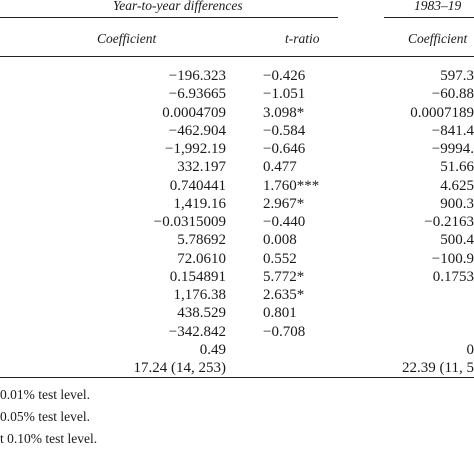 The height and width of the screenshot is (474, 474). I want to click on cell-t-ratio: 0.008, so click(280, 240).